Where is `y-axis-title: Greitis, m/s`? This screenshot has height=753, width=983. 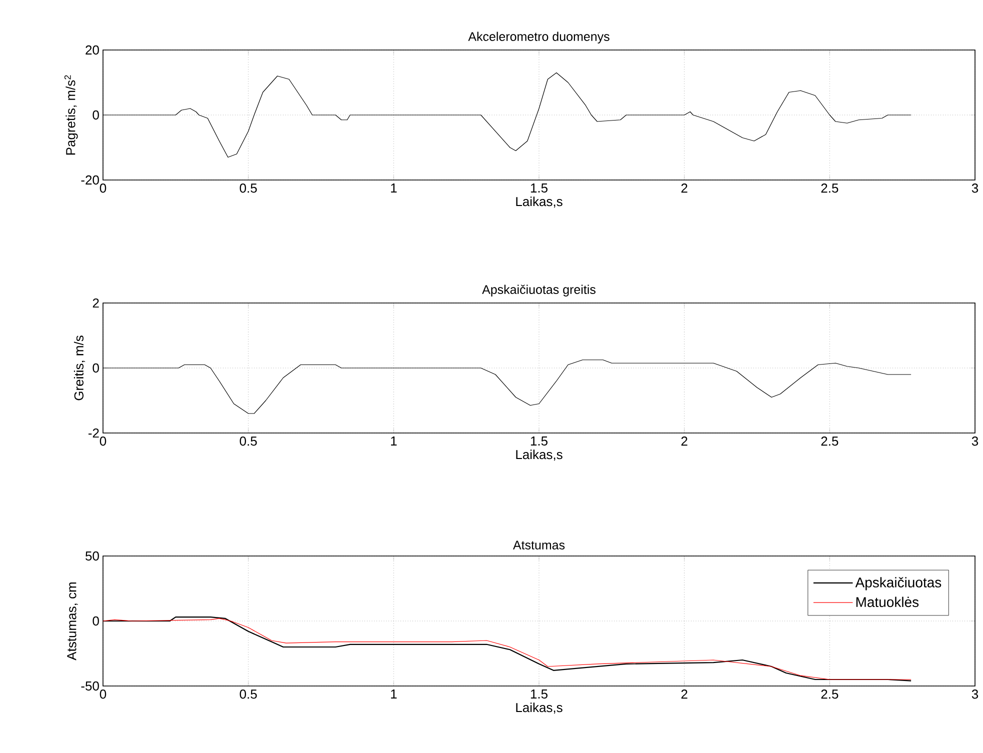
y-axis-title: Greitis, m/s is located at coordinates (80, 368).